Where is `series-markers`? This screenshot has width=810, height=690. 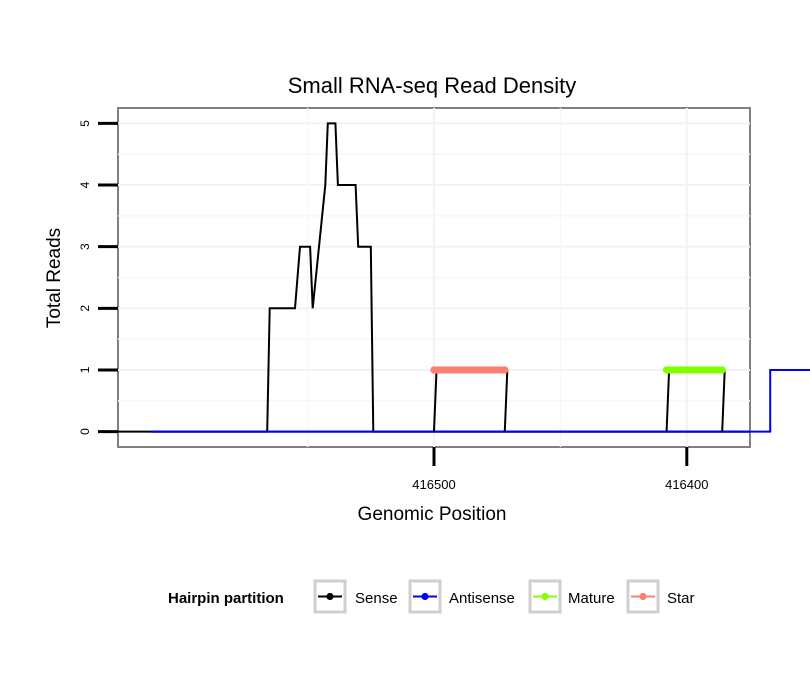 series-markers is located at coordinates (578, 370).